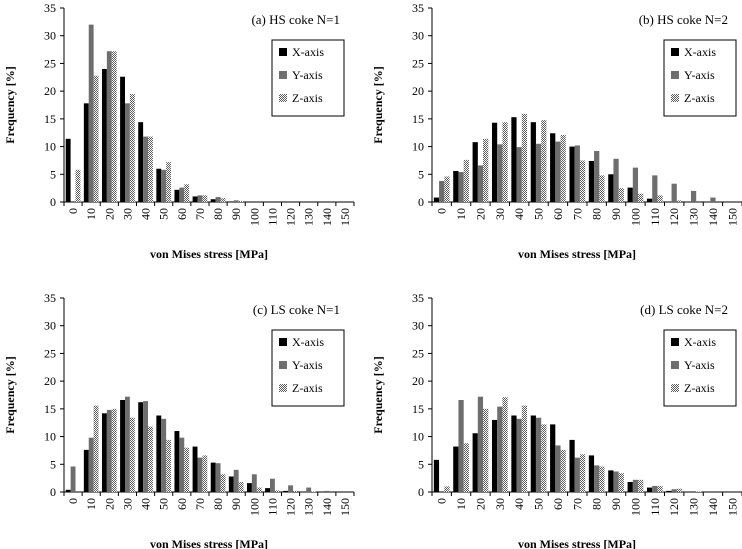  Describe the element at coordinates (519, 214) in the screenshot. I see `x-tick-label: 40` at that location.